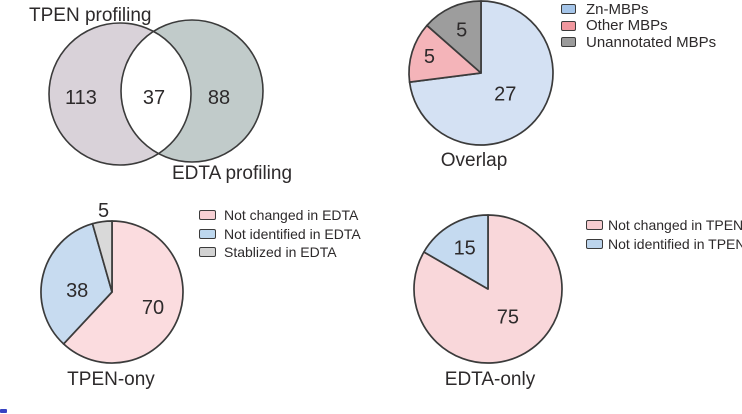 The width and height of the screenshot is (742, 414). I want to click on legend-label: Unannotated MBPs, so click(651, 42).